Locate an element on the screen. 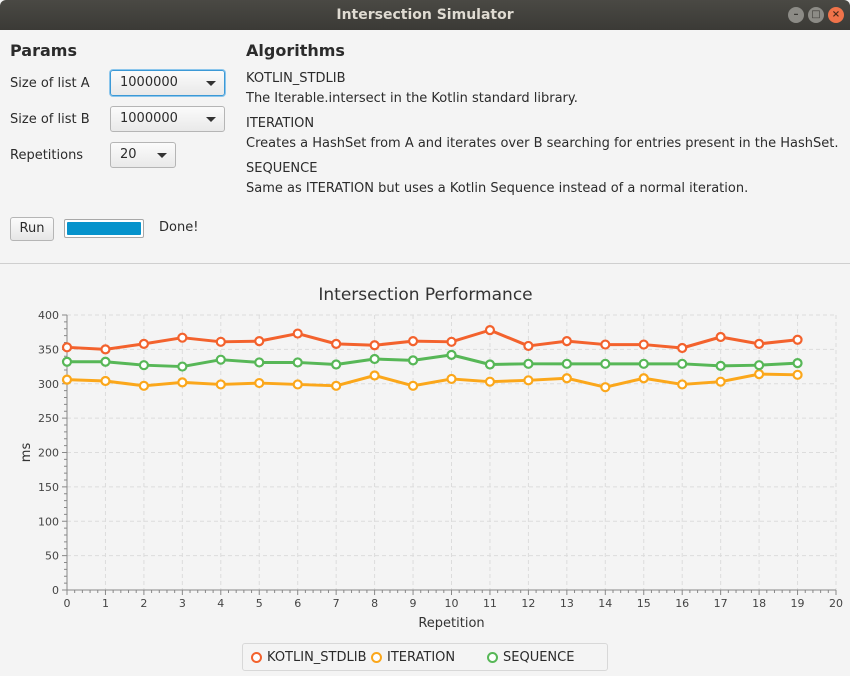  run-button: Run is located at coordinates (32, 229).